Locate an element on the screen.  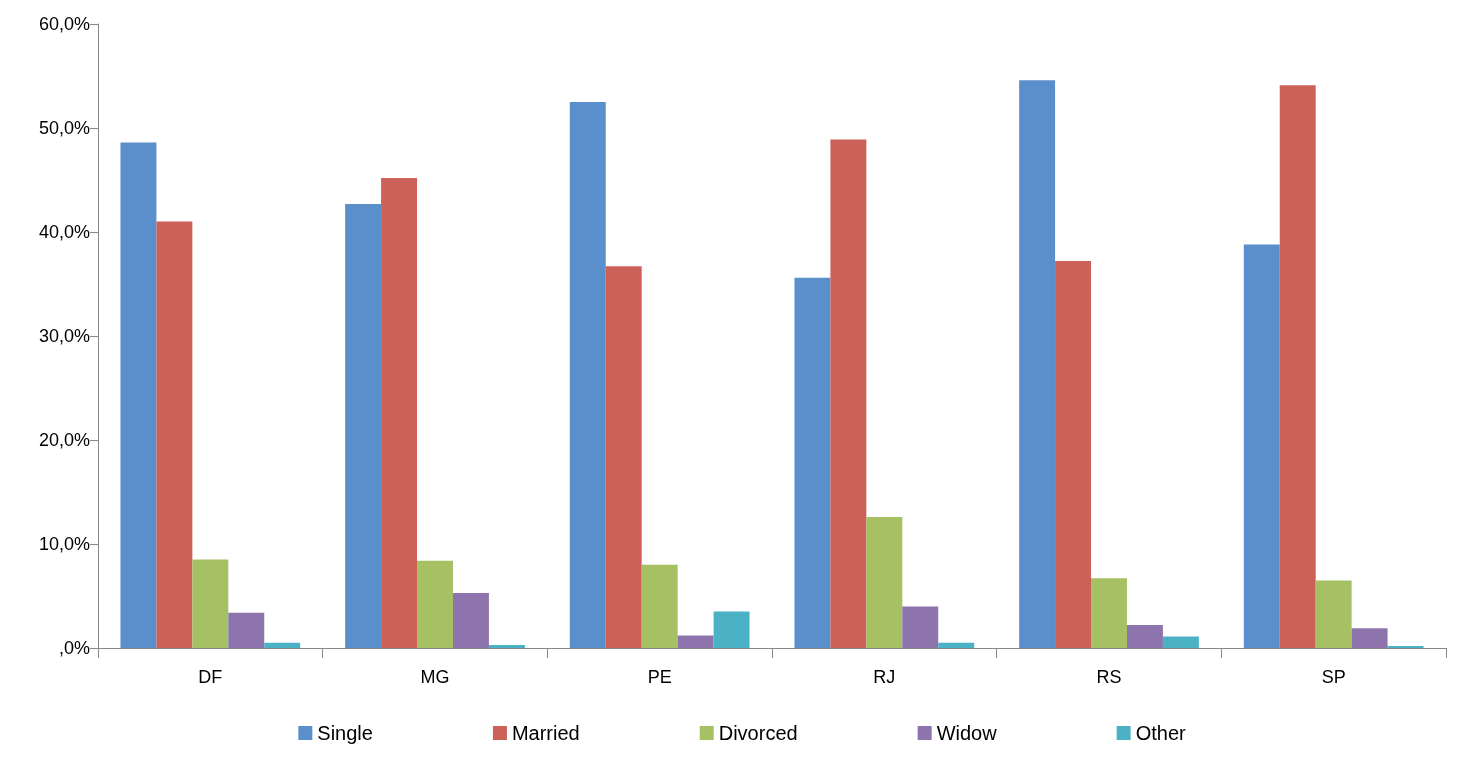
x-tick-label: RJ is located at coordinates (884, 677).